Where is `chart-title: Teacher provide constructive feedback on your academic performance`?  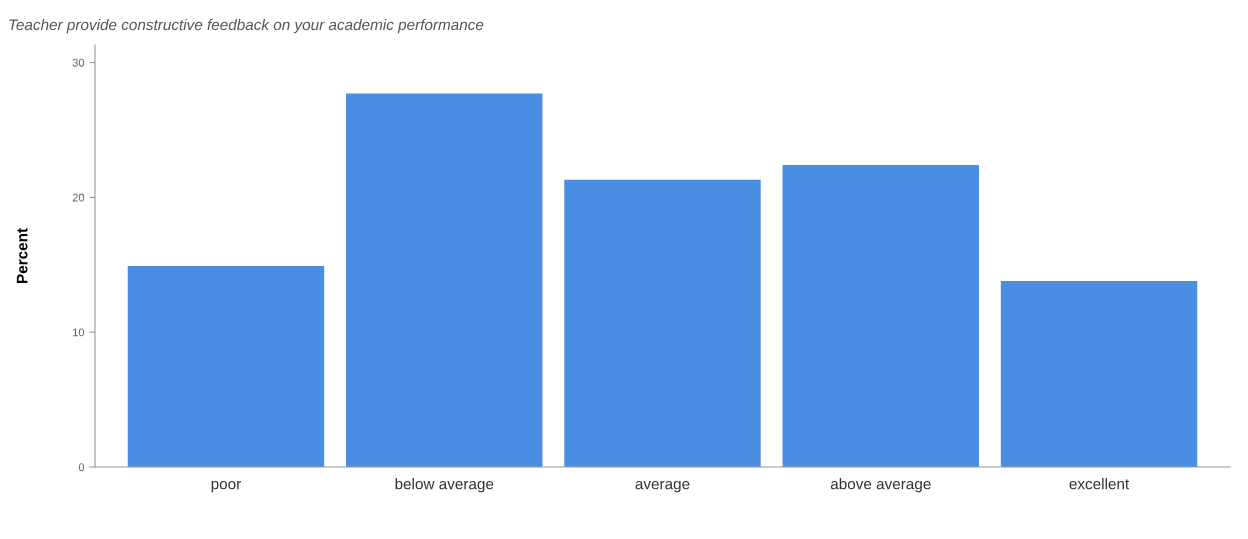 chart-title: Teacher provide constructive feedback on your academic performance is located at coordinates (246, 26).